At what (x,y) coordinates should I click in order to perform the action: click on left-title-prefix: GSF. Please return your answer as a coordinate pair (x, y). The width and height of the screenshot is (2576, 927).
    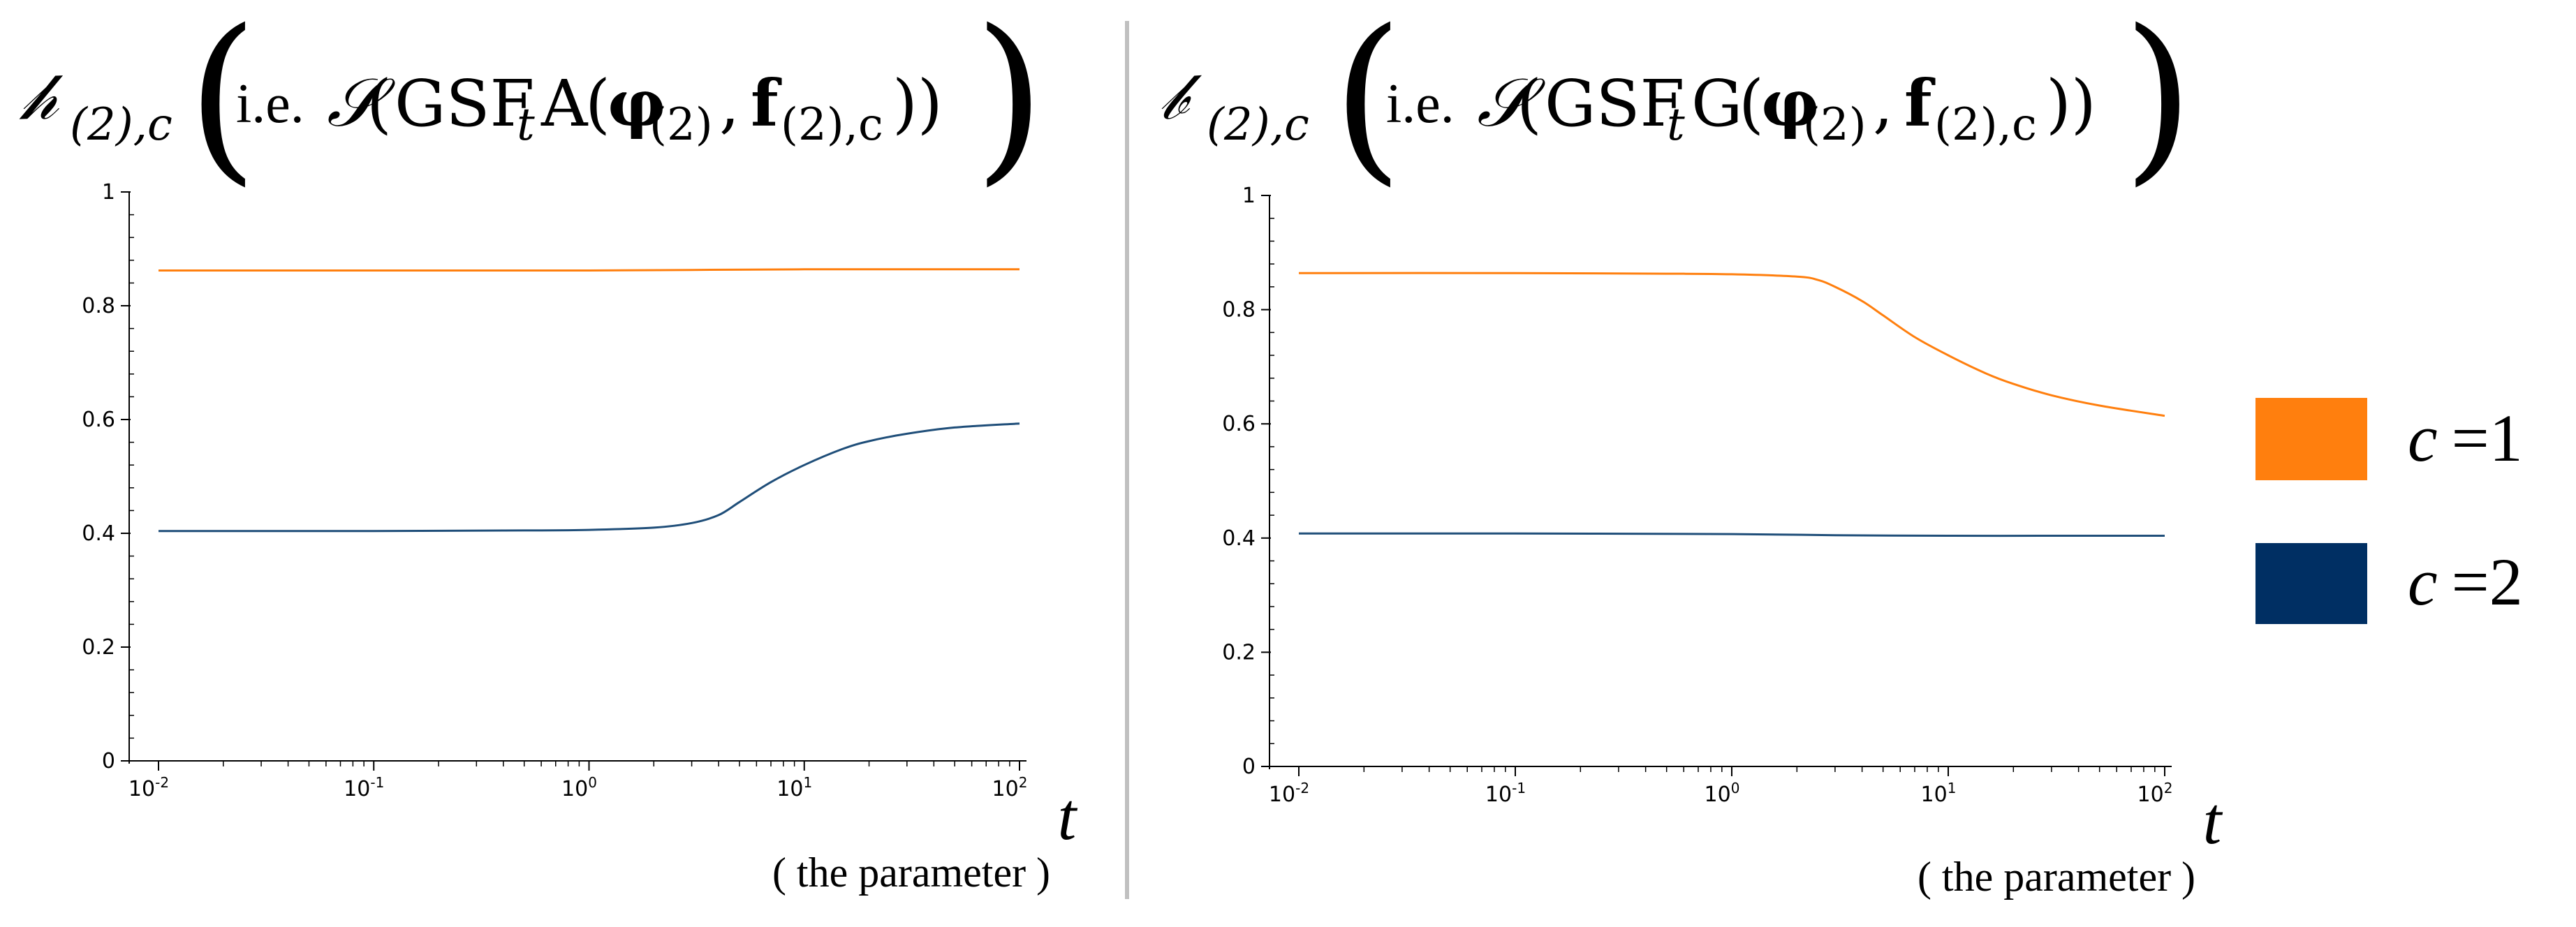
    Looking at the image, I should click on (464, 103).